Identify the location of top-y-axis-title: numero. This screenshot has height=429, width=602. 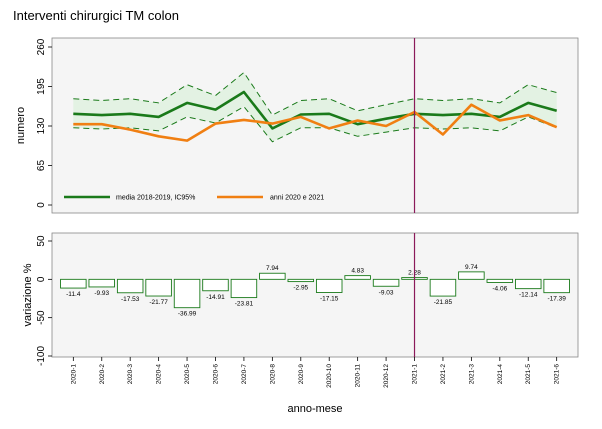
(21, 125).